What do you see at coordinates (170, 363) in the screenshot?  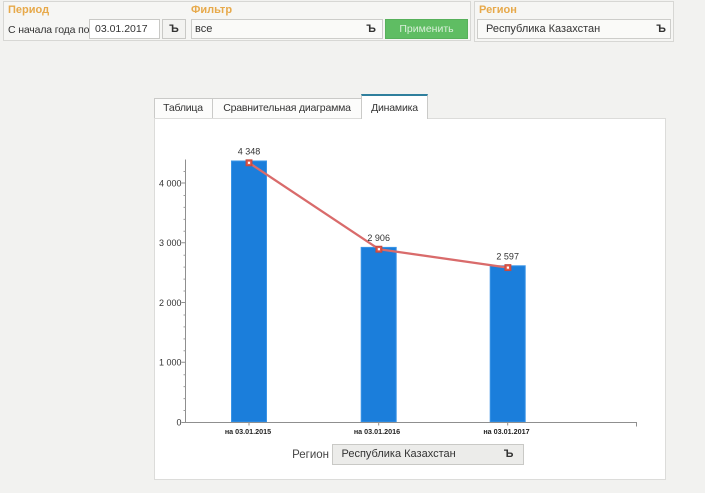 I see `svg-text: 1 000` at bounding box center [170, 363].